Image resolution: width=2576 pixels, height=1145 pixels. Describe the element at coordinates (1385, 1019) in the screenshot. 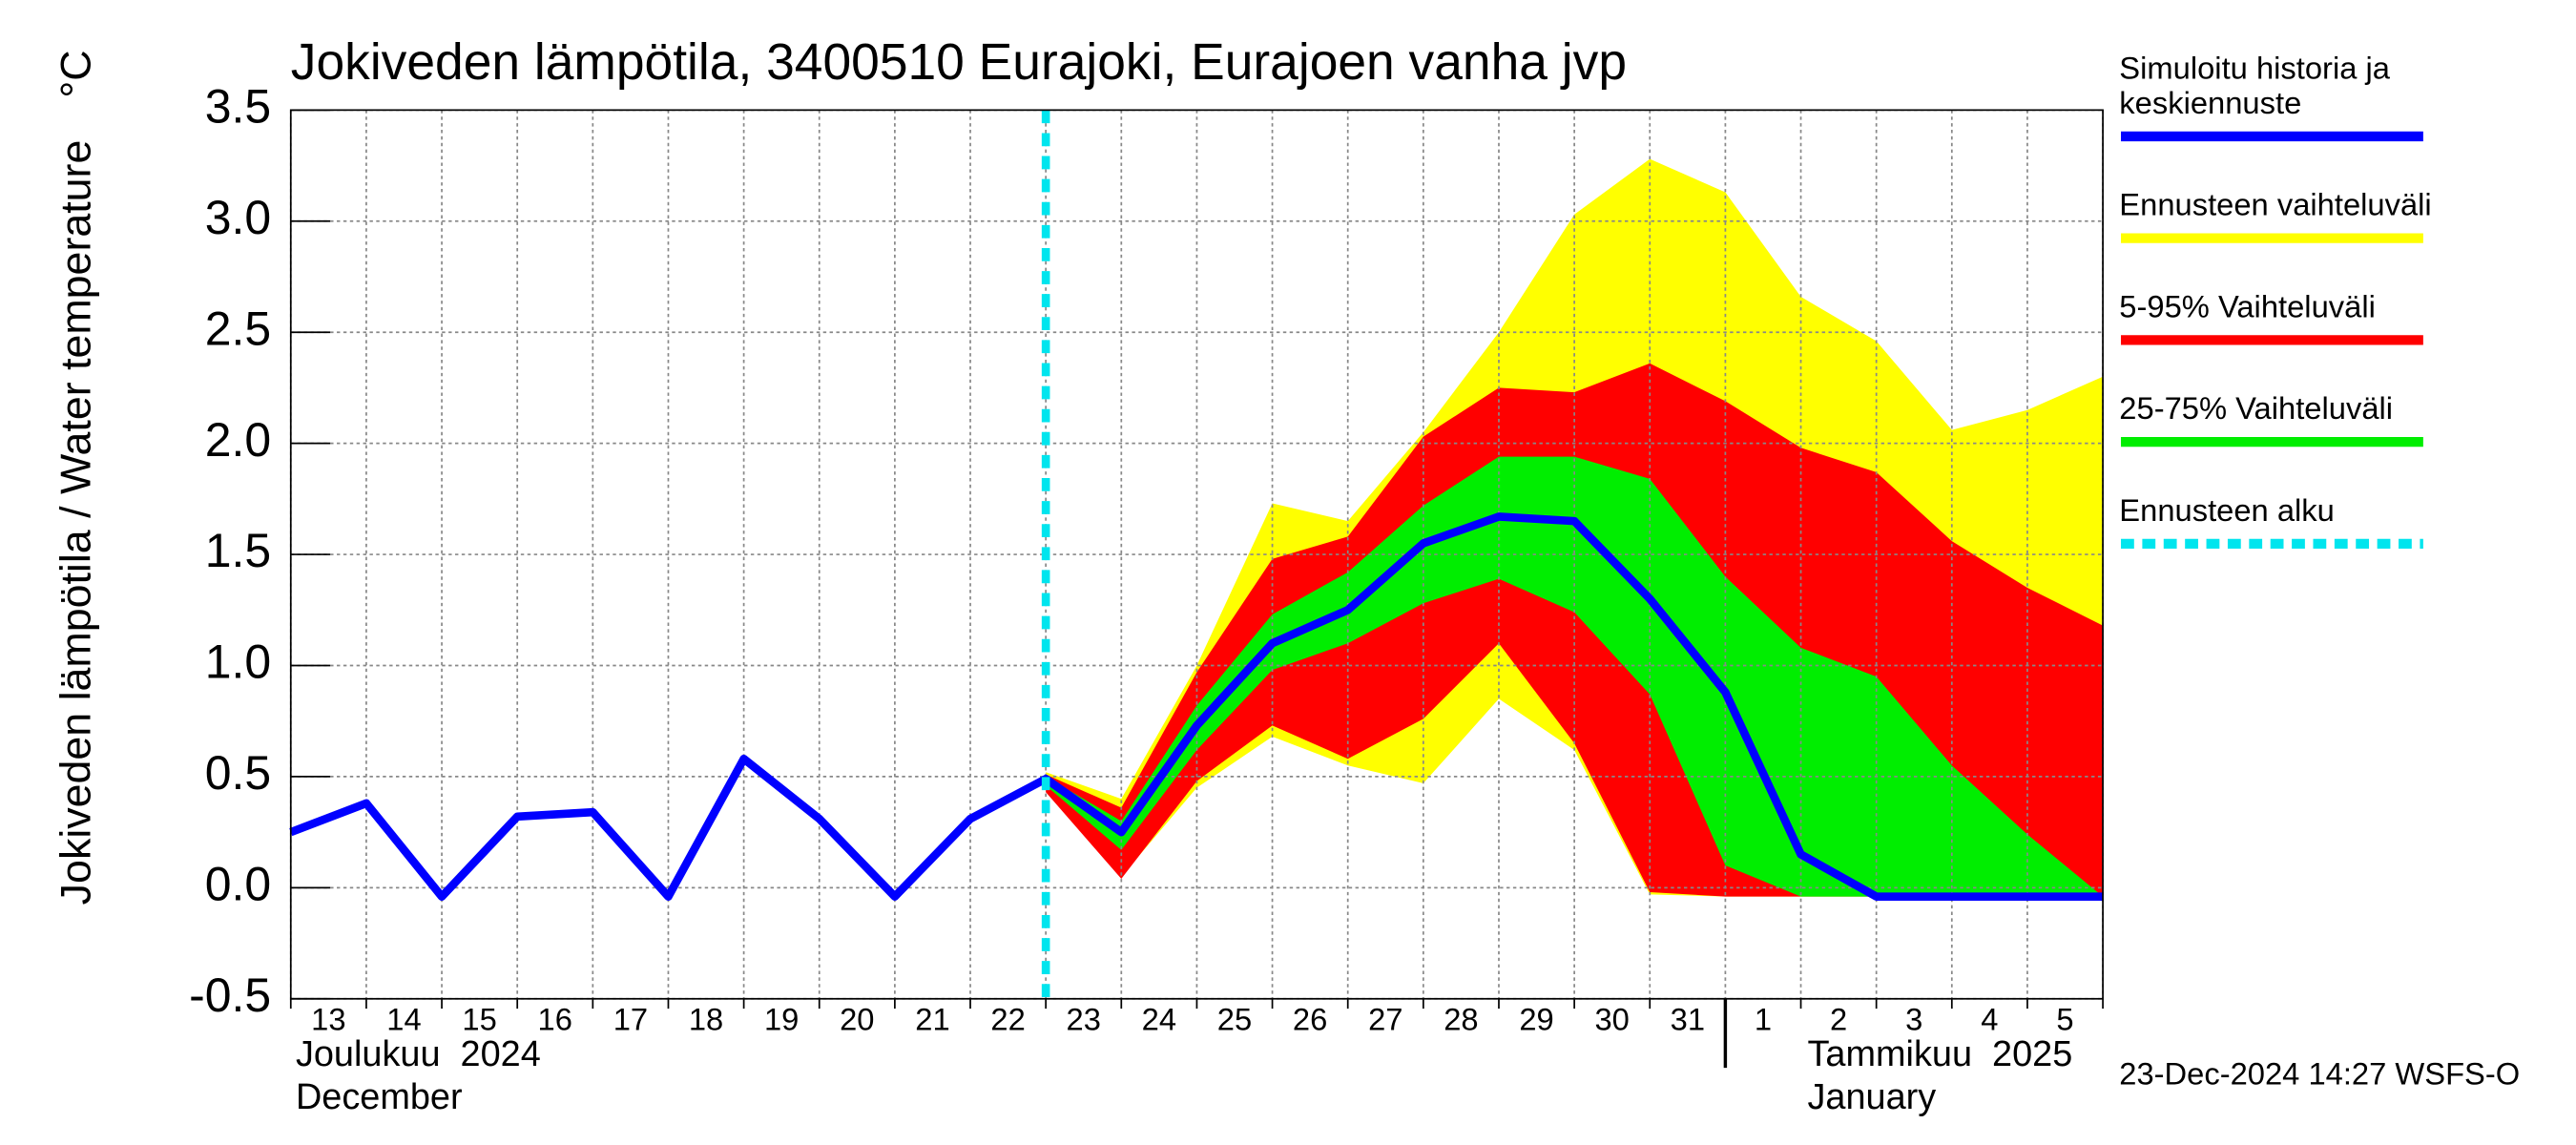

I see `x-tick-label: 27` at that location.